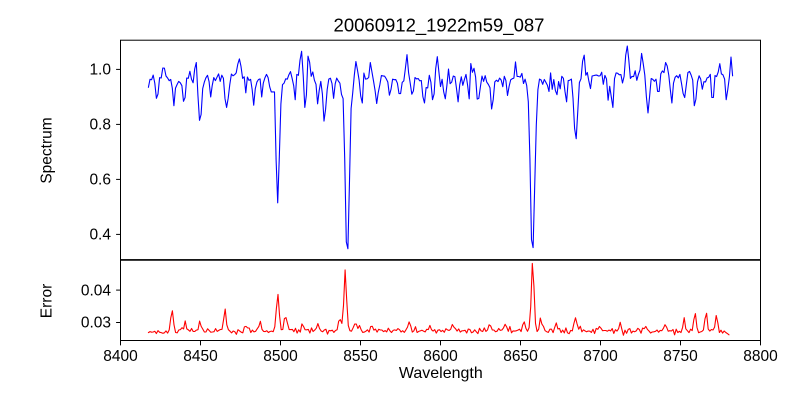  Describe the element at coordinates (360, 356) in the screenshot. I see `svg-text: 8550` at that location.